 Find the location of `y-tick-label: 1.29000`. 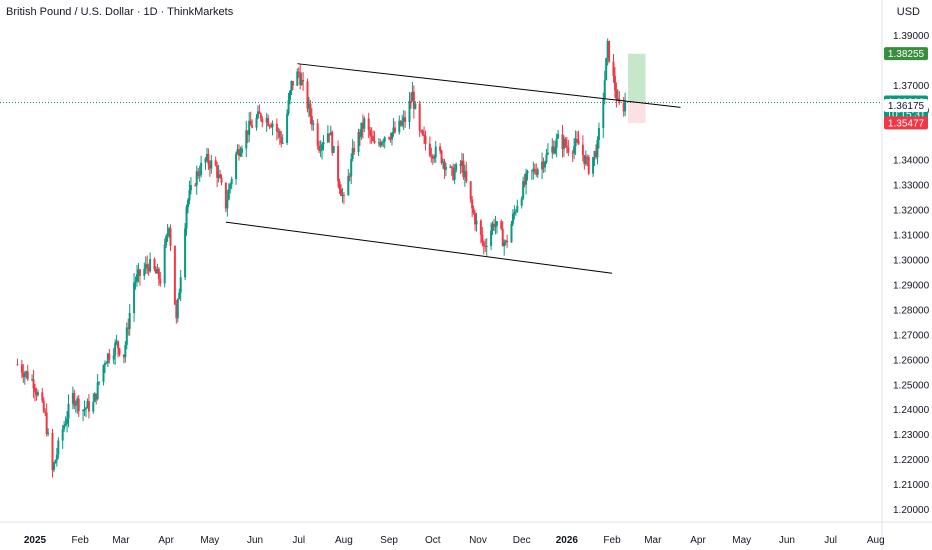

y-tick-label: 1.29000 is located at coordinates (911, 285).